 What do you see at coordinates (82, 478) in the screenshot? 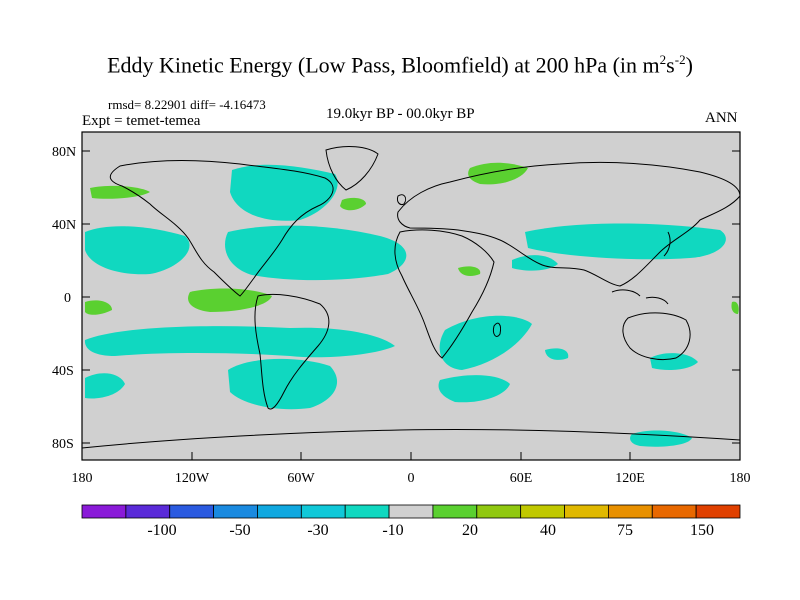
I see `lon-label-180w: 180` at bounding box center [82, 478].